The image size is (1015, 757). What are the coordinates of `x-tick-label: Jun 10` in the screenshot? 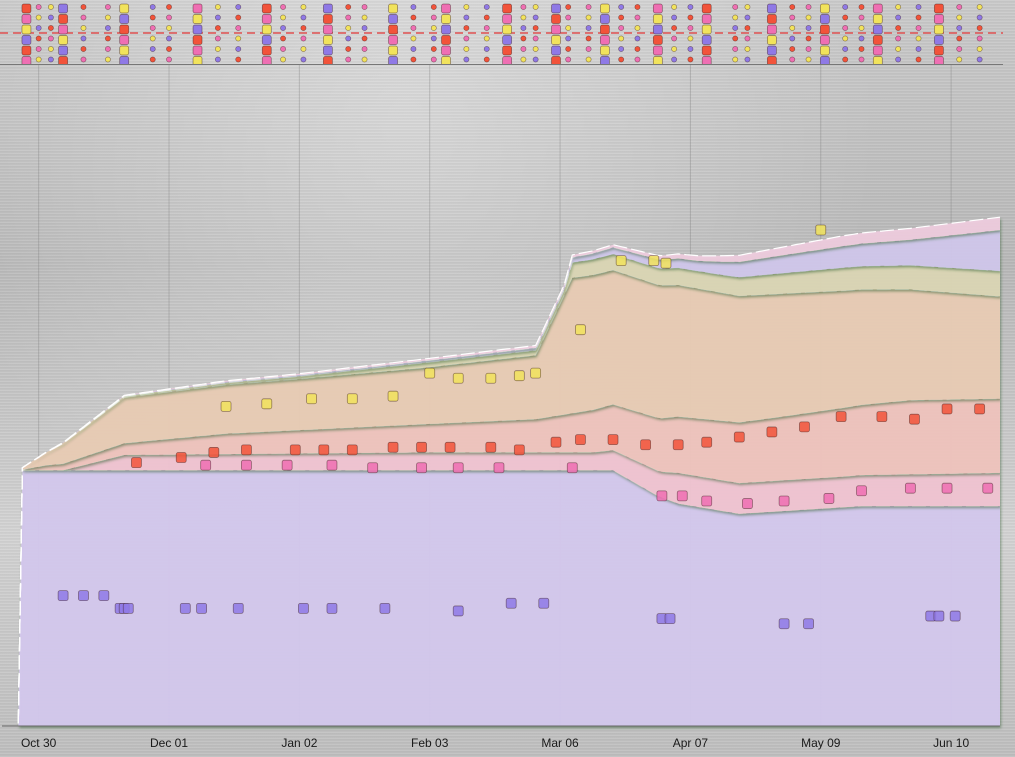 It's located at (951, 743).